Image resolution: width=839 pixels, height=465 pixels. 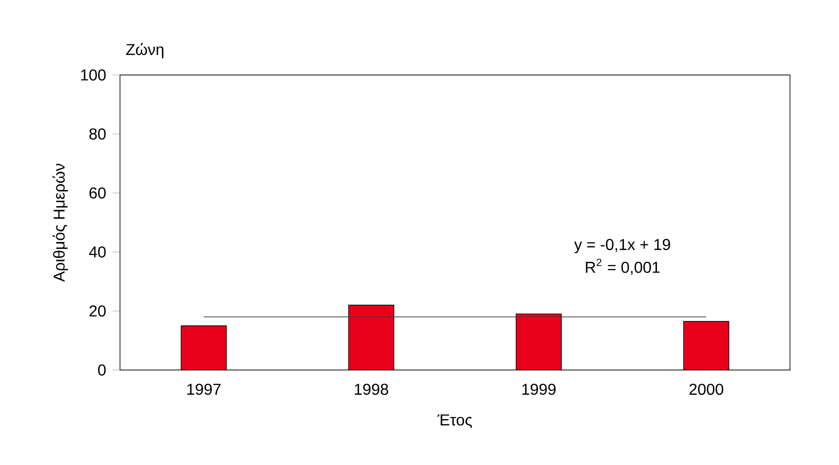 What do you see at coordinates (706, 389) in the screenshot?
I see `x-tick-label: 2000` at bounding box center [706, 389].